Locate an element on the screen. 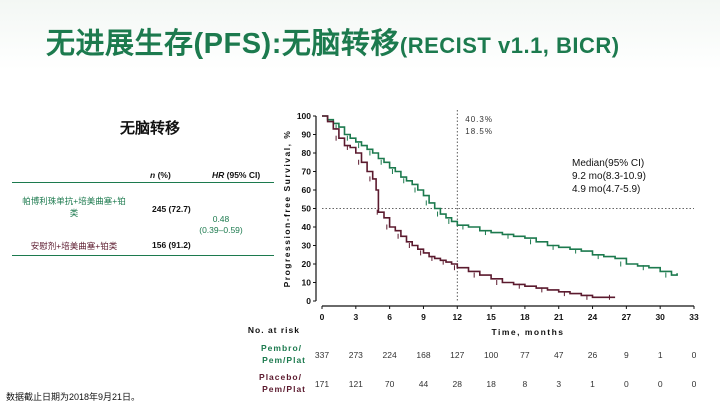  table-bottom-rule is located at coordinates (143, 255).